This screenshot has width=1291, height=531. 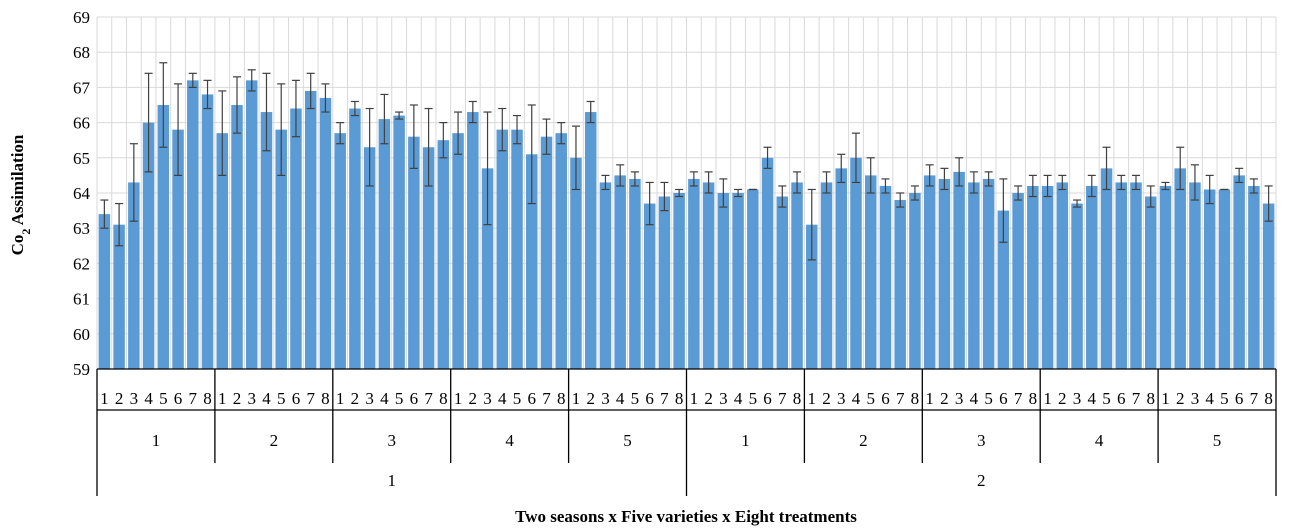 I want to click on y-axis-title: Co2 Assimilation, so click(x=20, y=194).